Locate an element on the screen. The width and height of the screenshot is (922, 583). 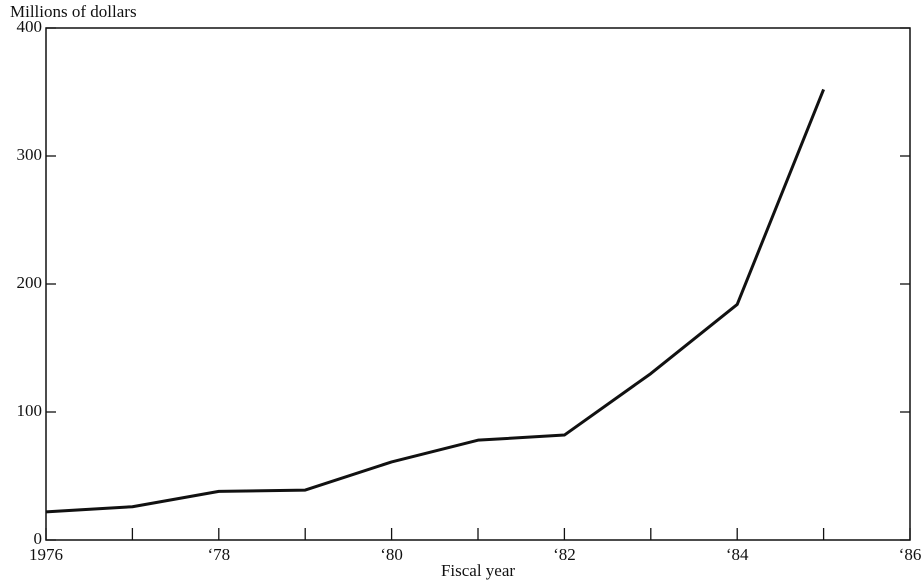
x-tick-label: ‘80 is located at coordinates (391, 554).